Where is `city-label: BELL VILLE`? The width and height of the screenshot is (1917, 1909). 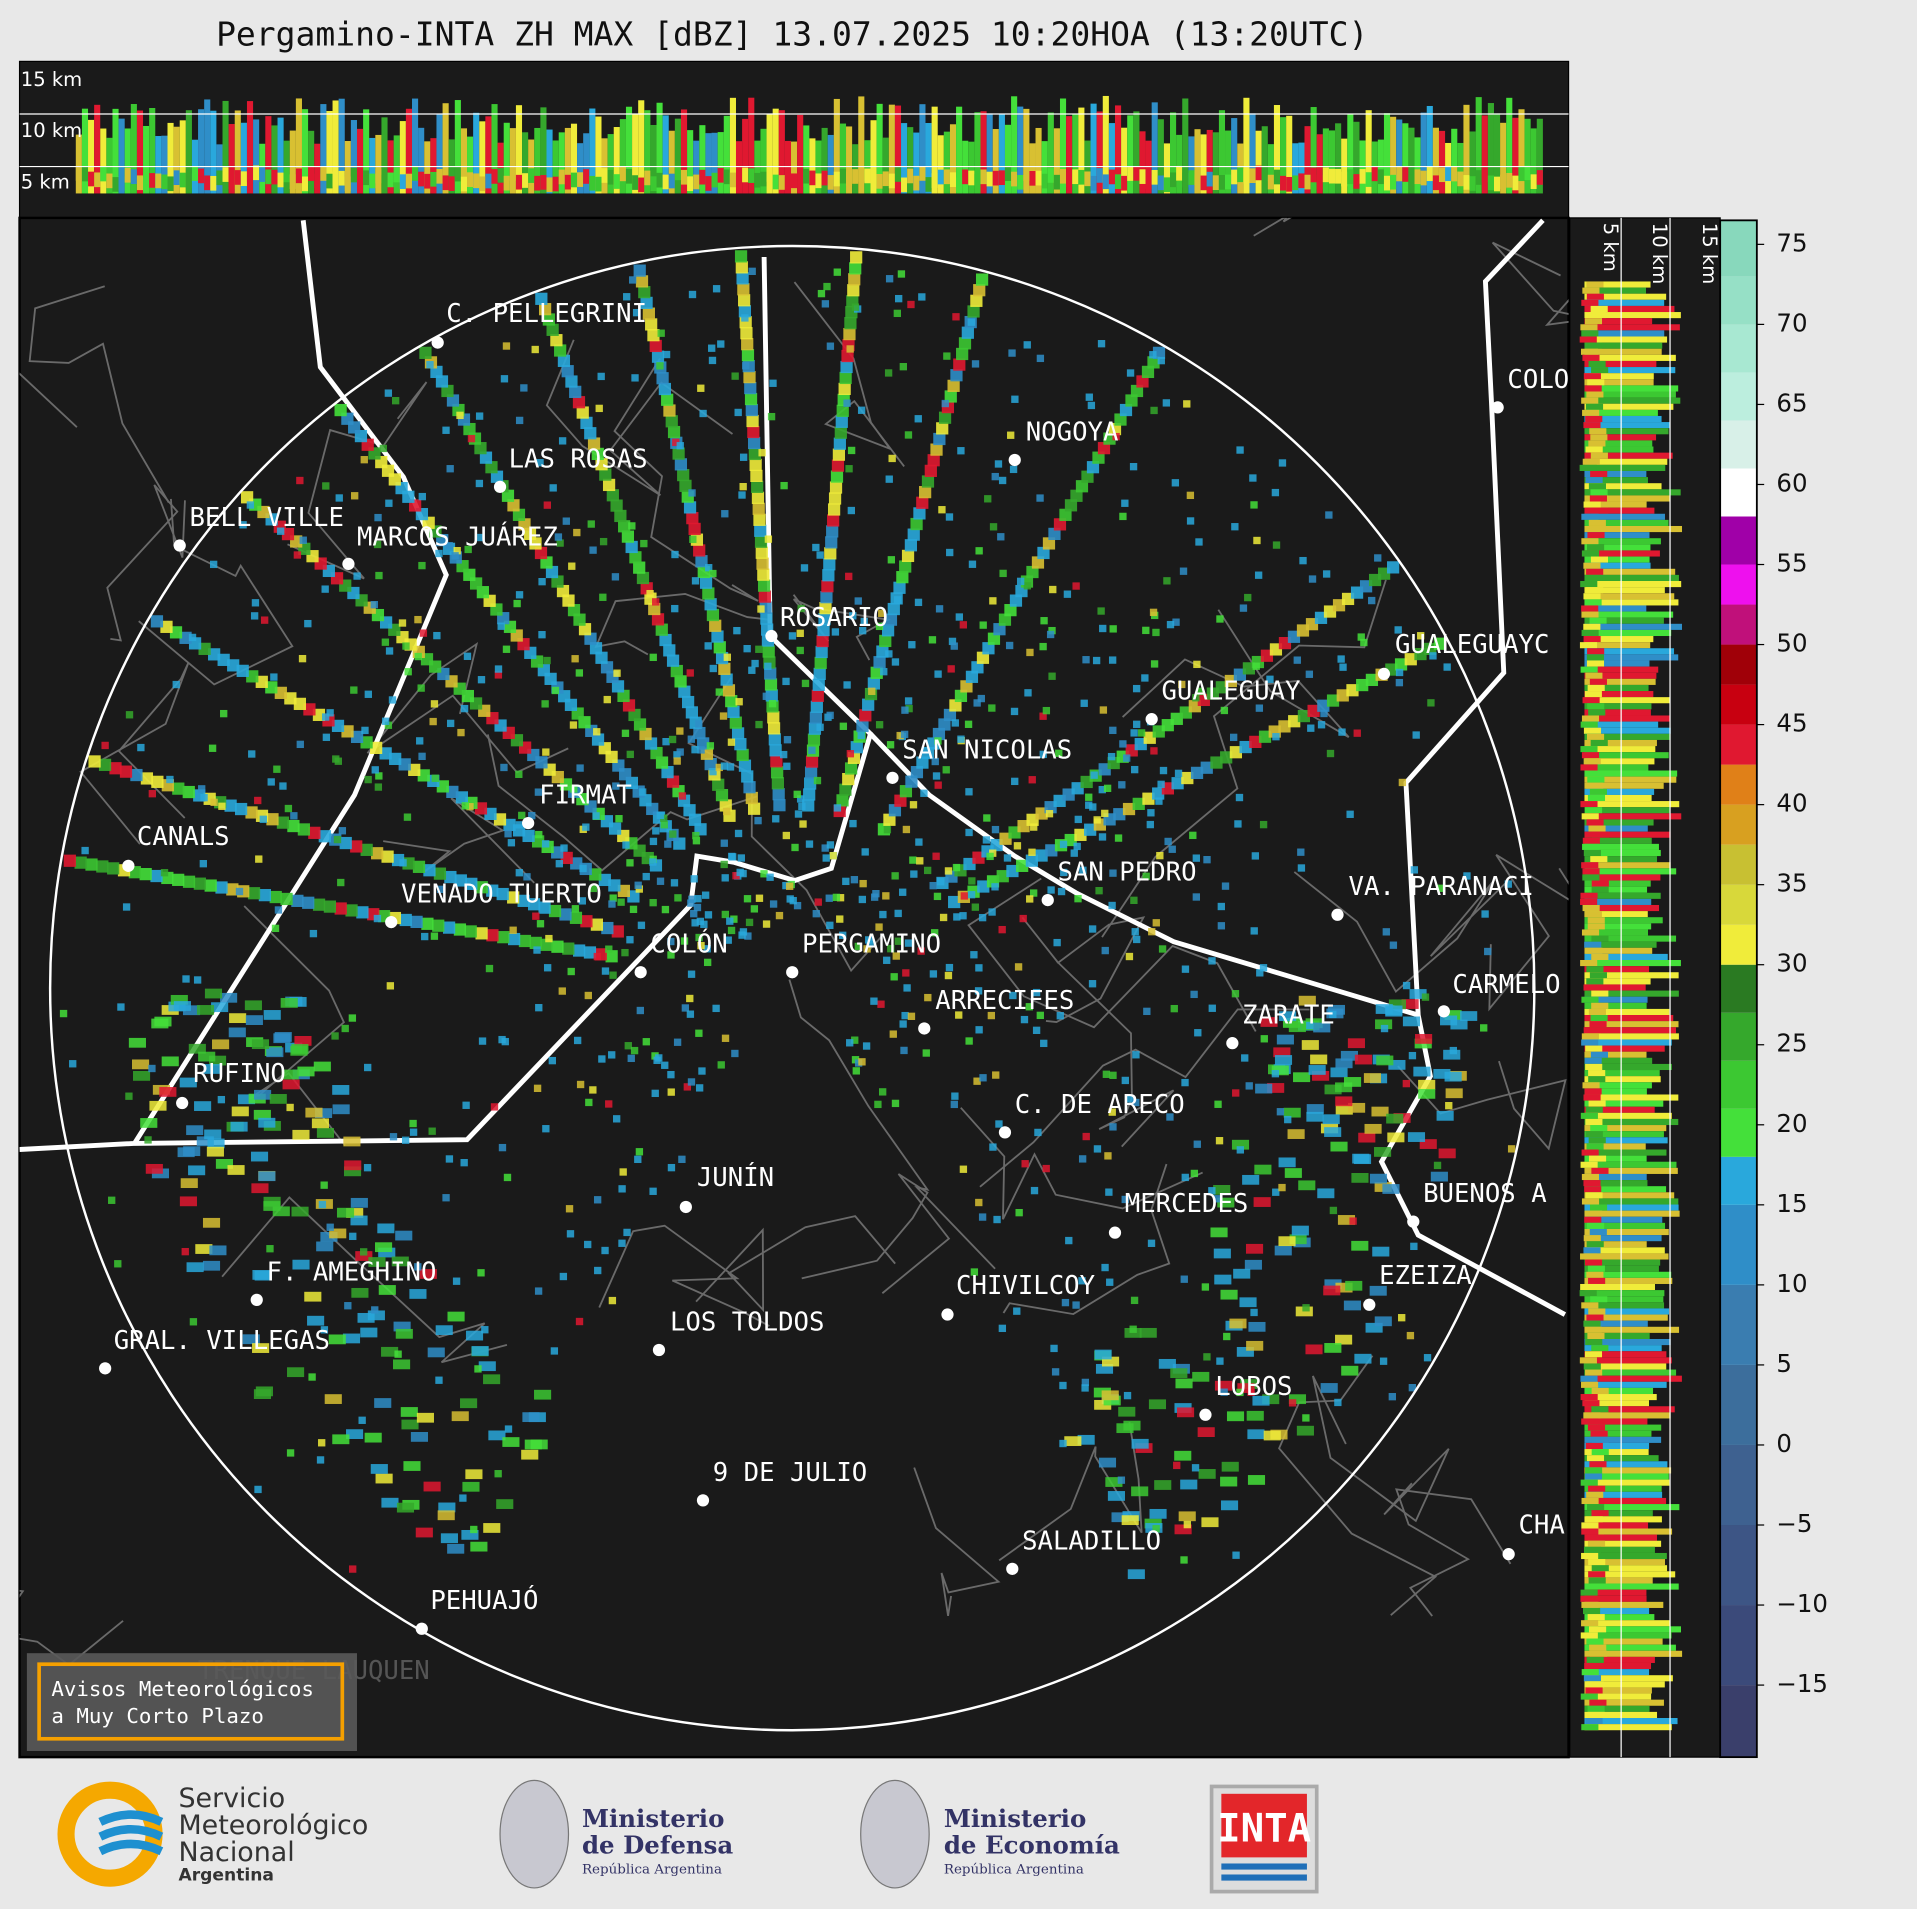
city-label: BELL VILLE is located at coordinates (266, 518).